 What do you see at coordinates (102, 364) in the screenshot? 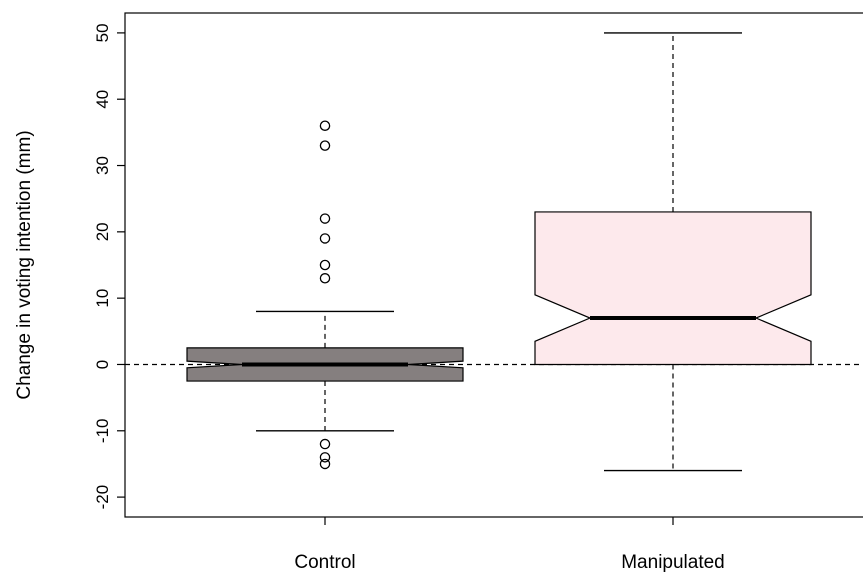
I see `y-tick-label: 0` at bounding box center [102, 364].